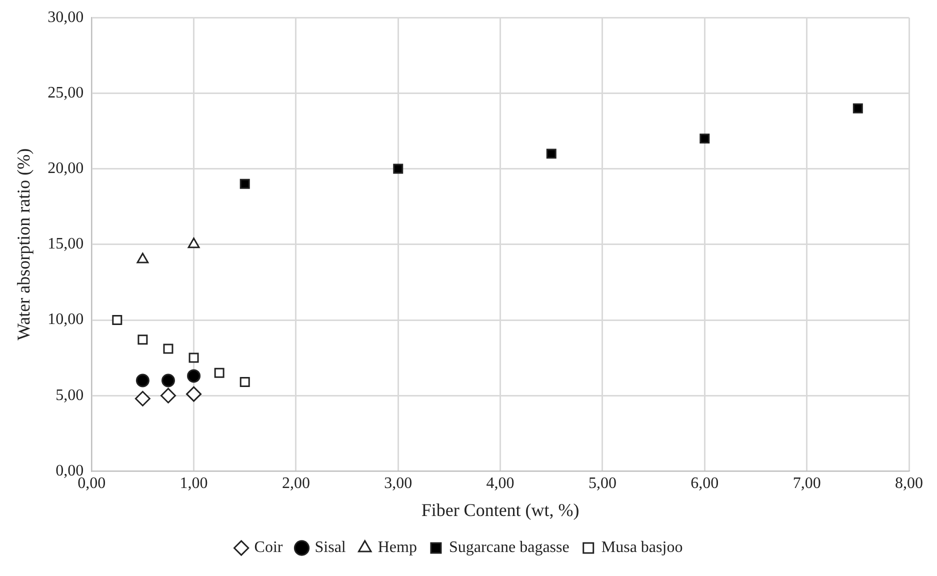  What do you see at coordinates (909, 483) in the screenshot?
I see `x-tick-label: 8,00` at bounding box center [909, 483].